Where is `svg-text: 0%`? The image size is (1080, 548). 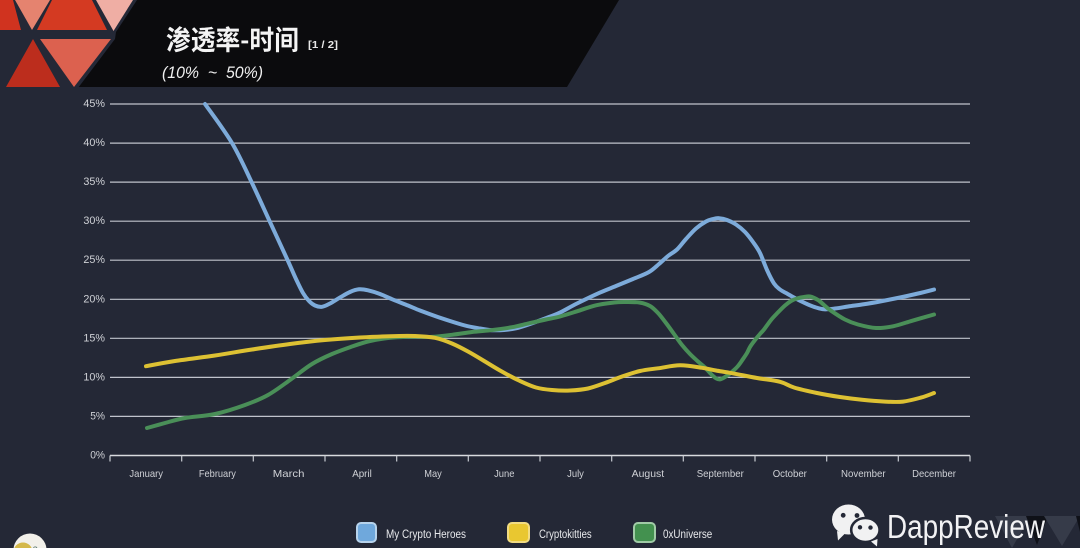
svg-text: 0% is located at coordinates (97, 456).